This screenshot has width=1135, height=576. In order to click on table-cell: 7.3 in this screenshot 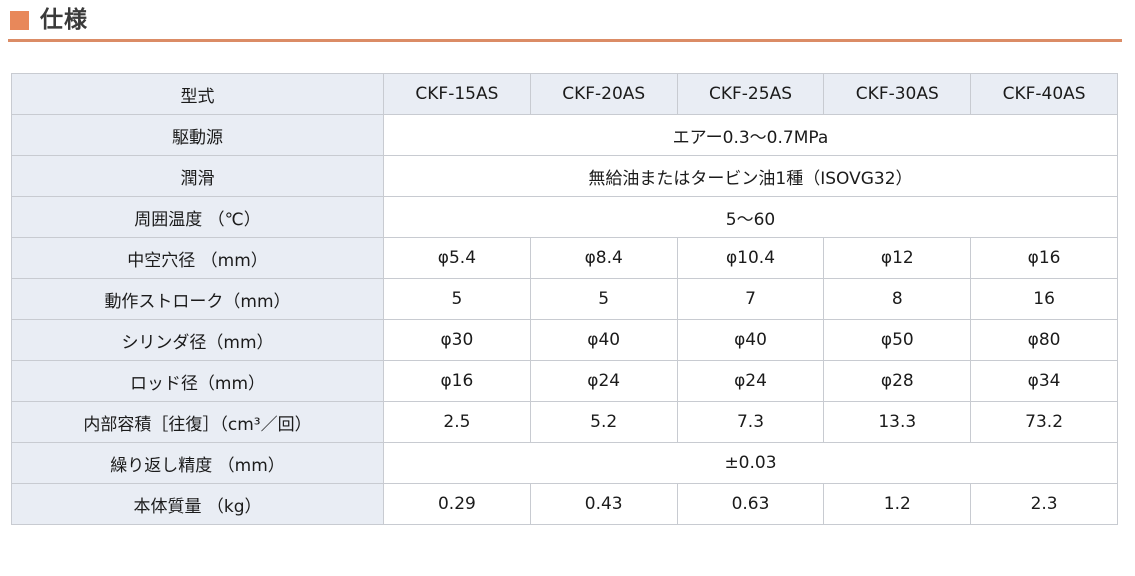, I will do `click(750, 422)`.